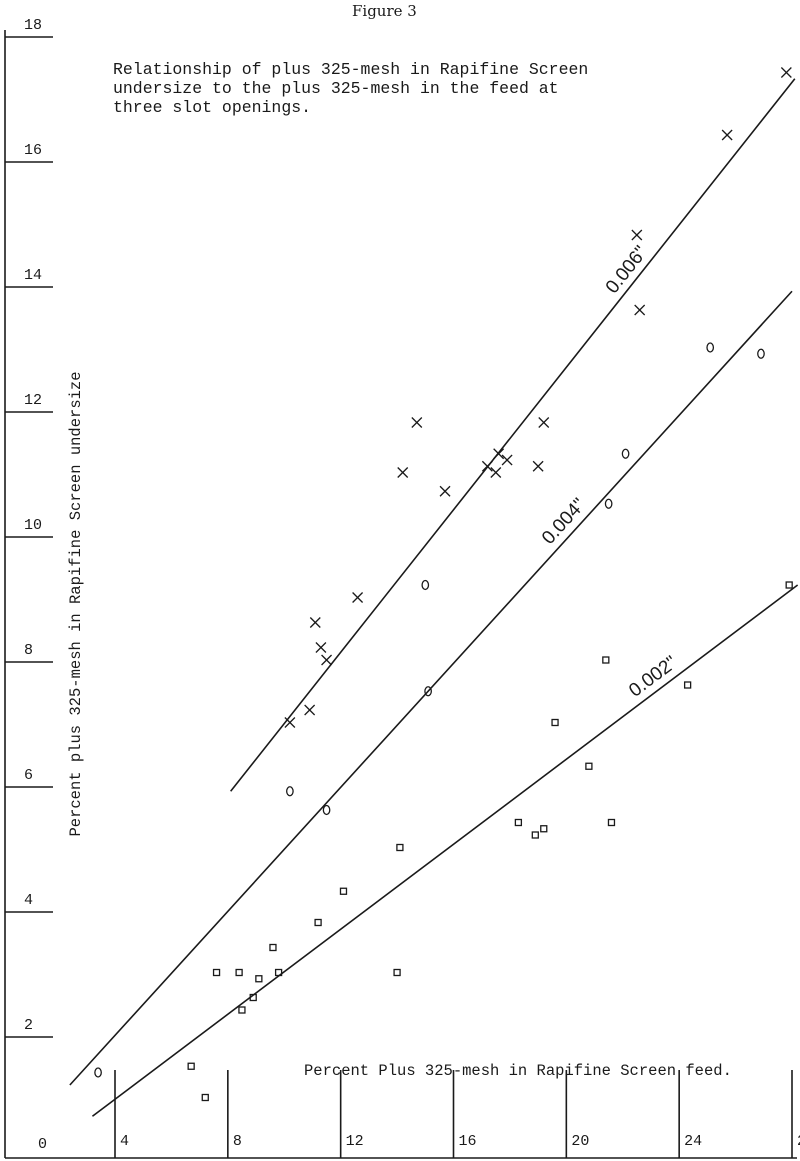 The height and width of the screenshot is (1161, 800). Describe the element at coordinates (124, 1141) in the screenshot. I see `x-tick-label: 4` at that location.